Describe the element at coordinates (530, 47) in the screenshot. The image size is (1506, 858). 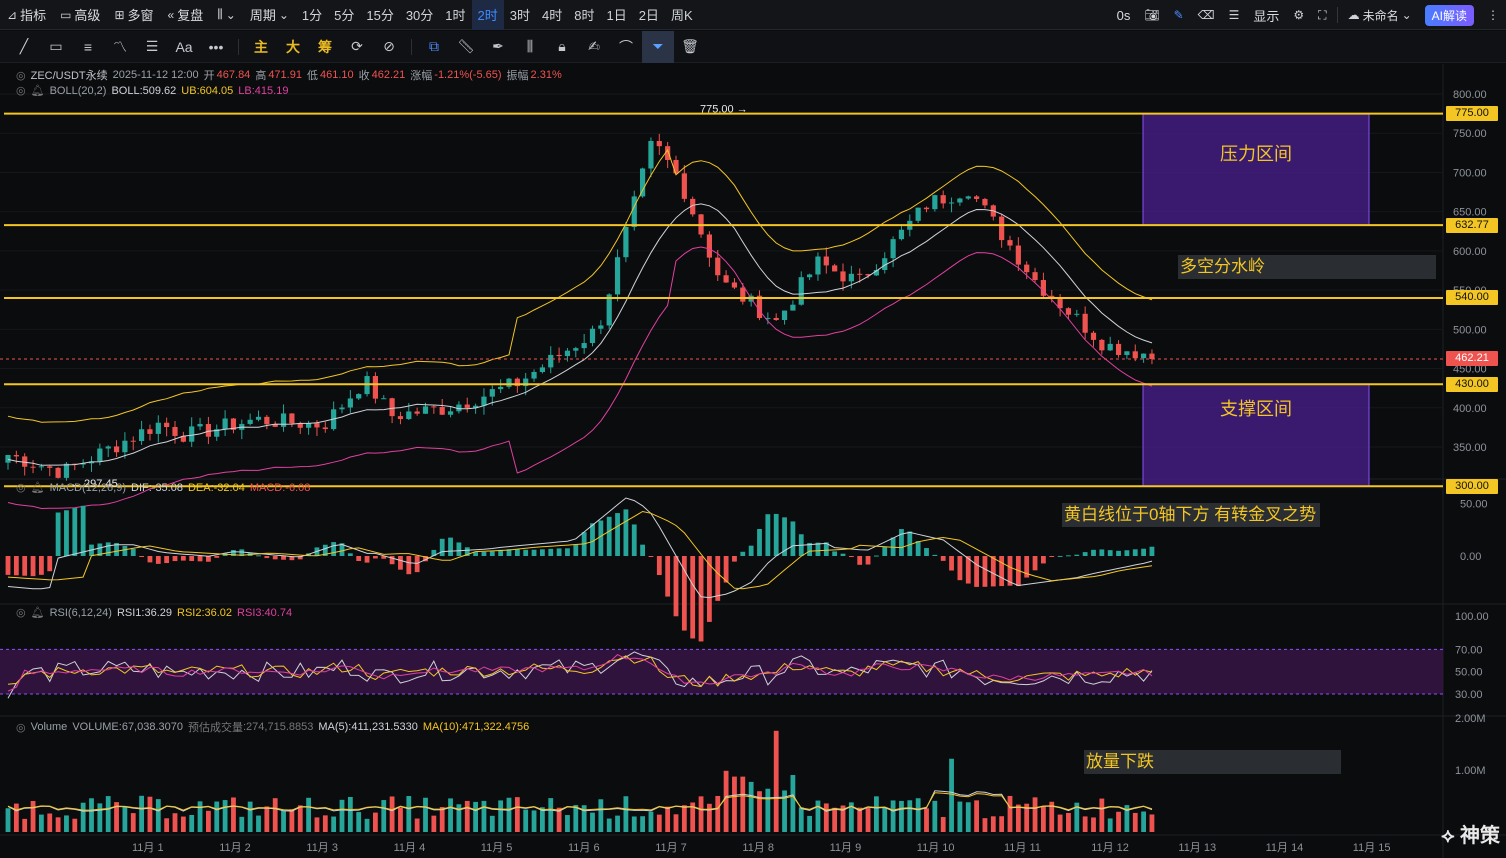
I see `bar-stats-tool: ⫼` at that location.